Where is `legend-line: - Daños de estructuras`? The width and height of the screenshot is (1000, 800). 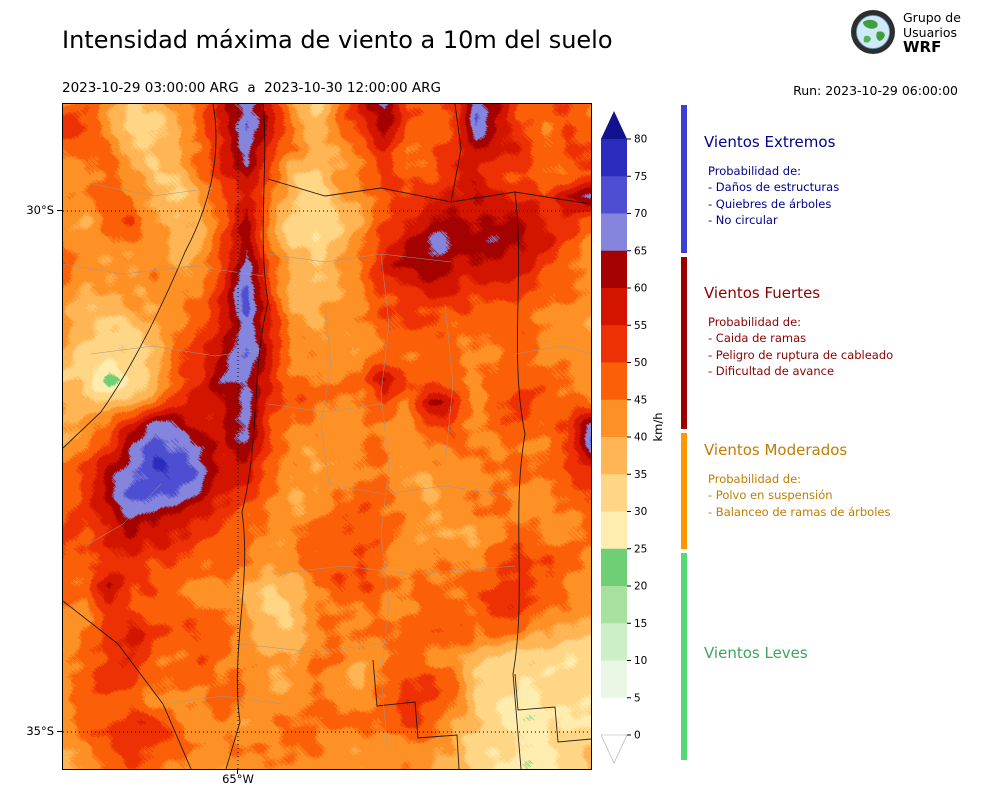 legend-line: - Daños de estructuras is located at coordinates (774, 187).